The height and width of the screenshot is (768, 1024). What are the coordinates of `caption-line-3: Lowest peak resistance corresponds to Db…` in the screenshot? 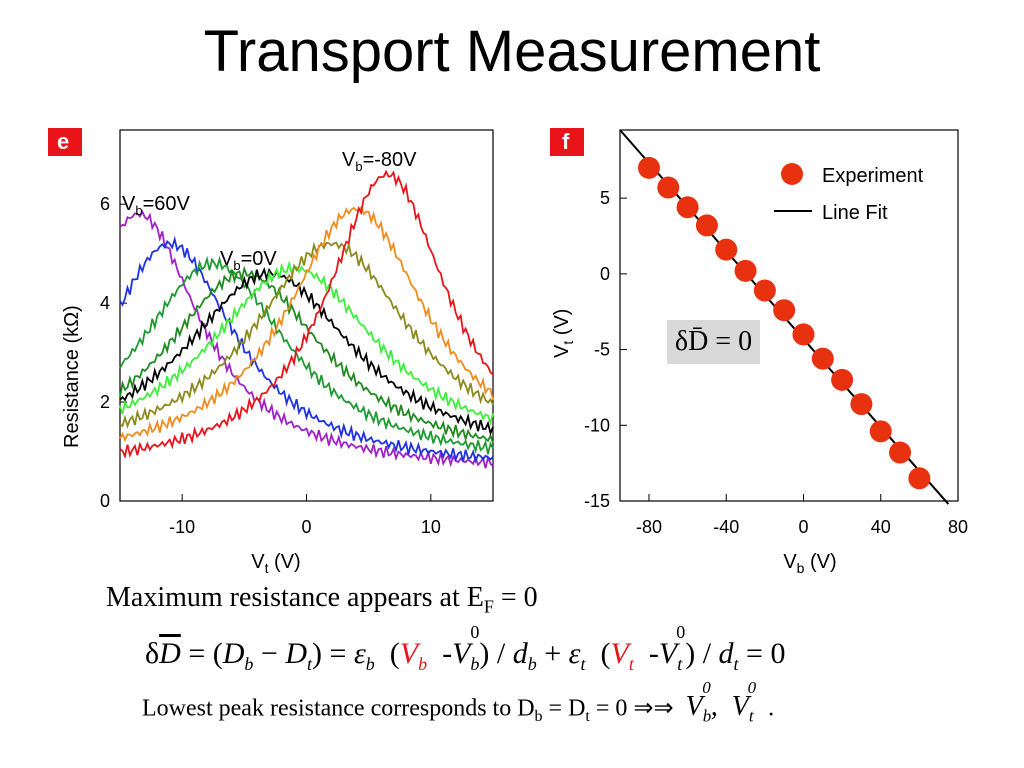 It's located at (458, 702).